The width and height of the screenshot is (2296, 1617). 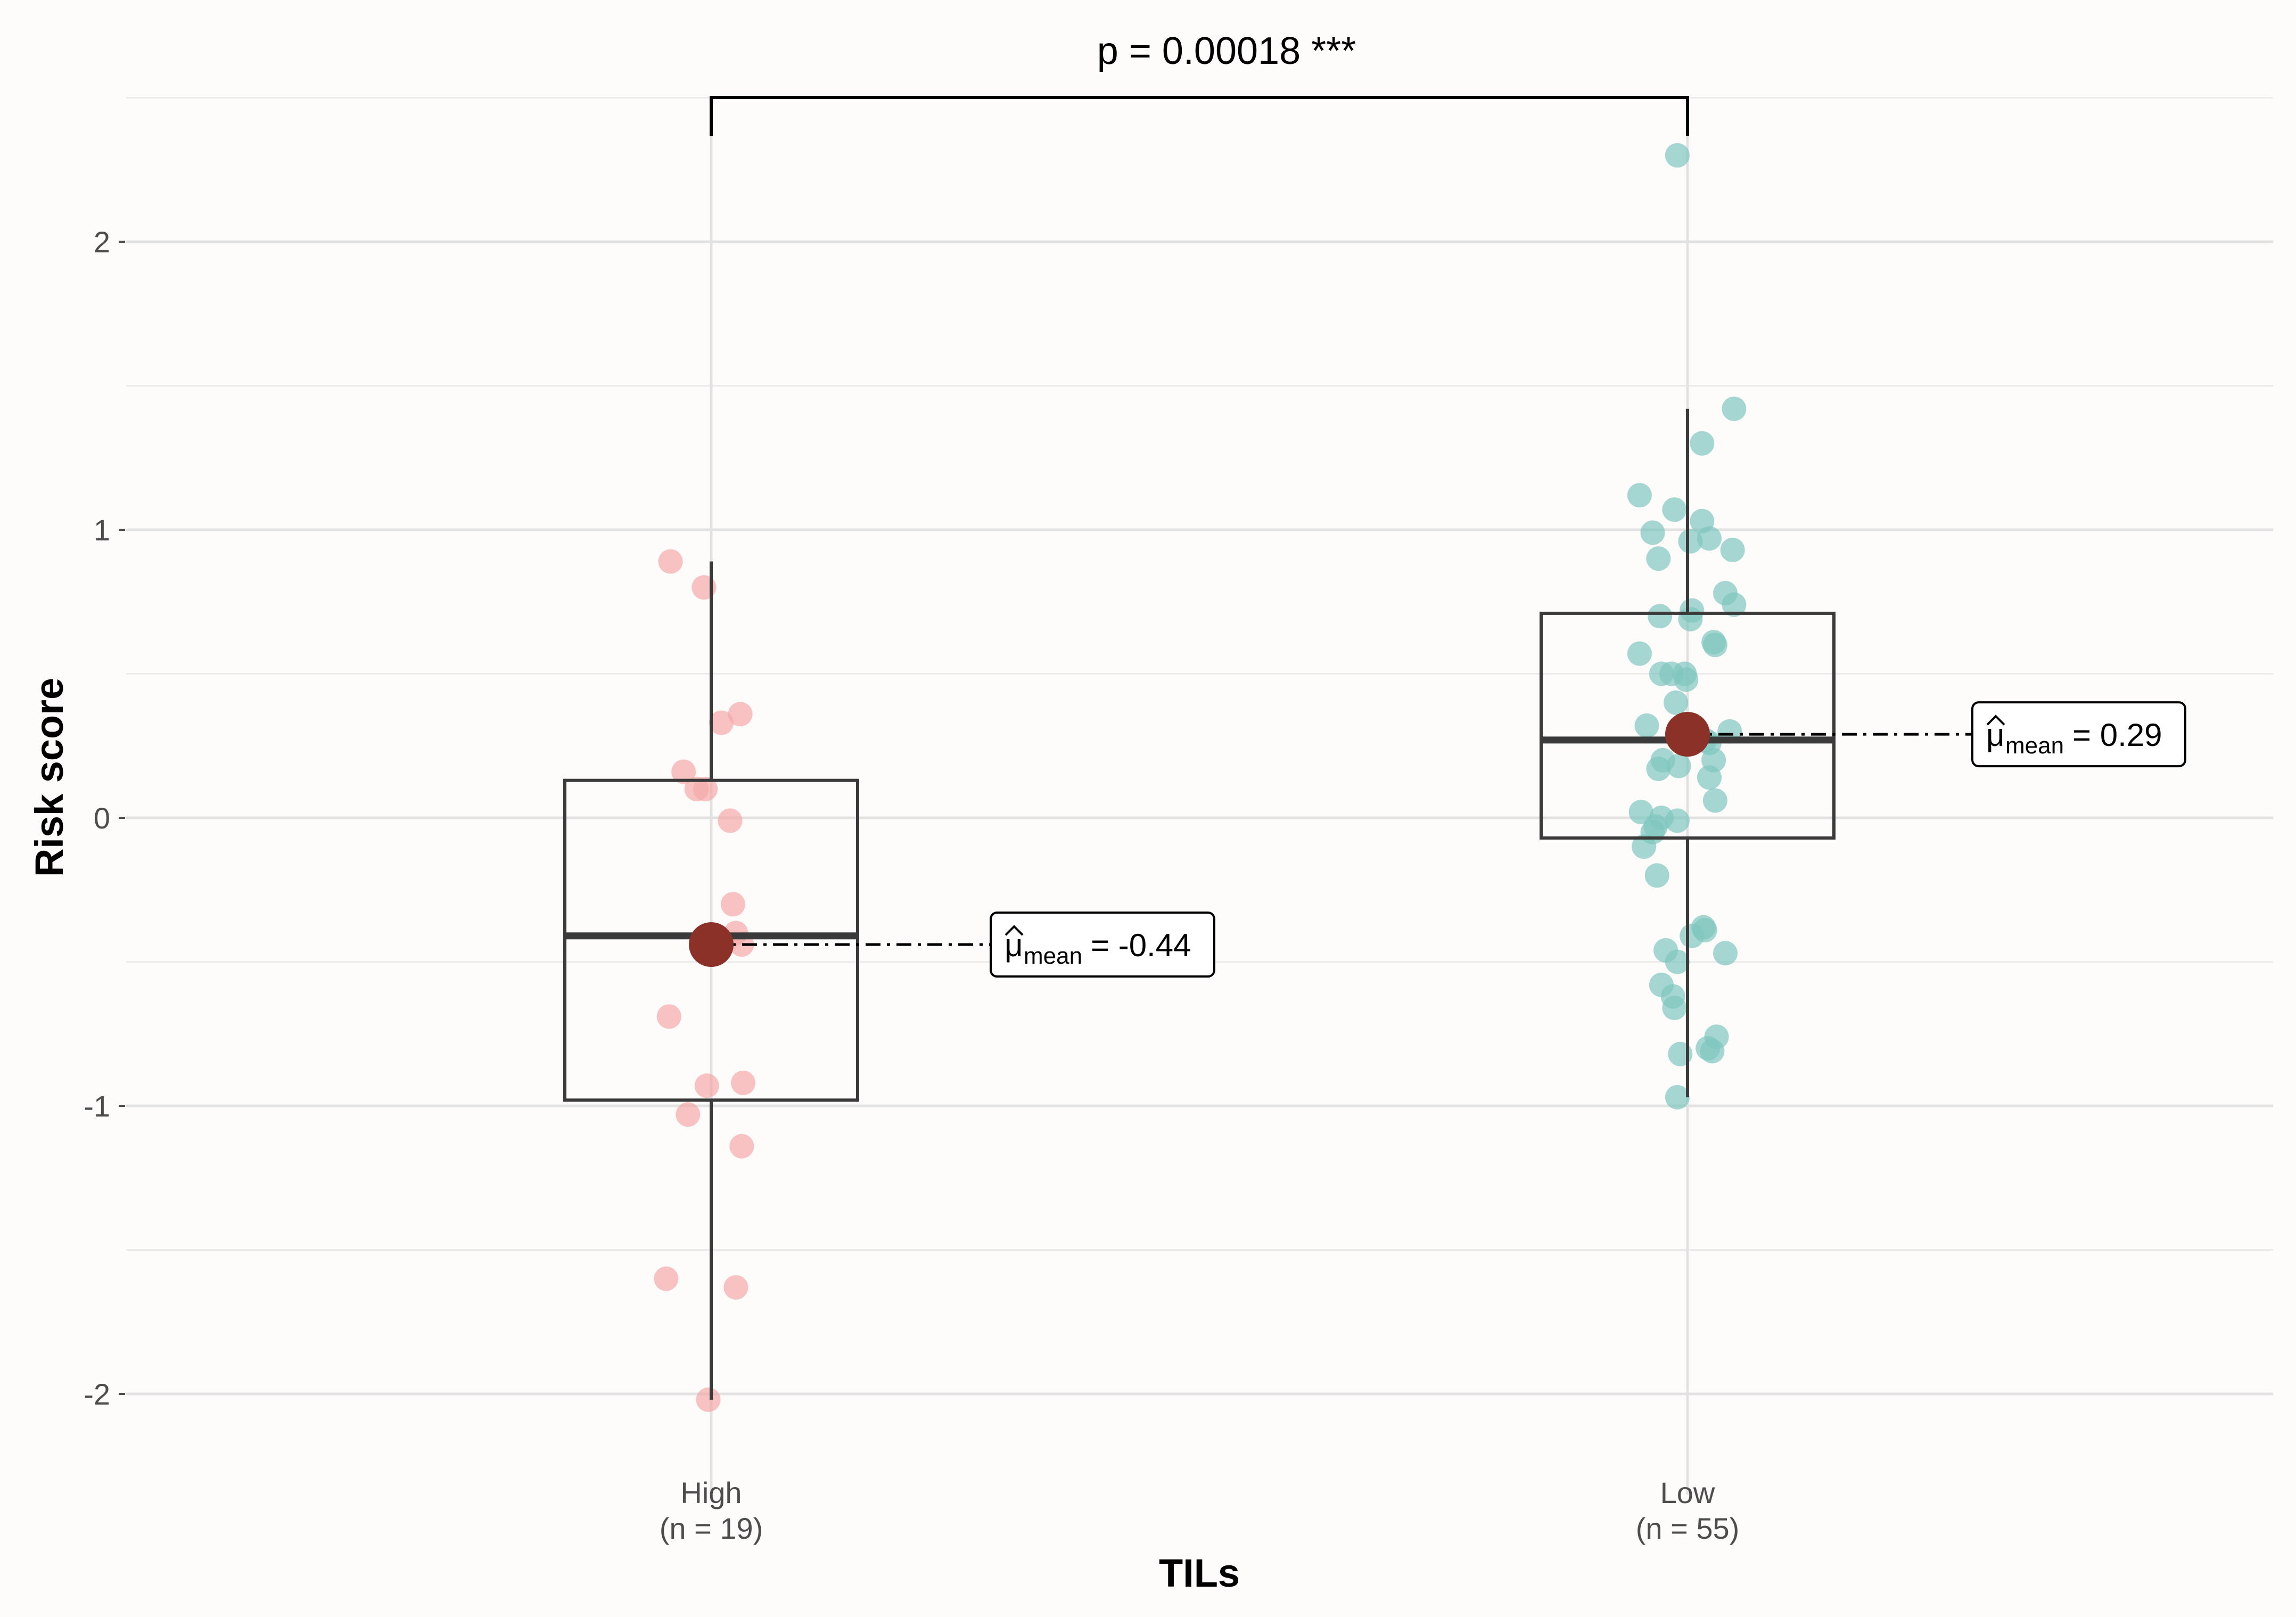 I want to click on mean-label-high: μ mean = -0.44, so click(x=1102, y=945).